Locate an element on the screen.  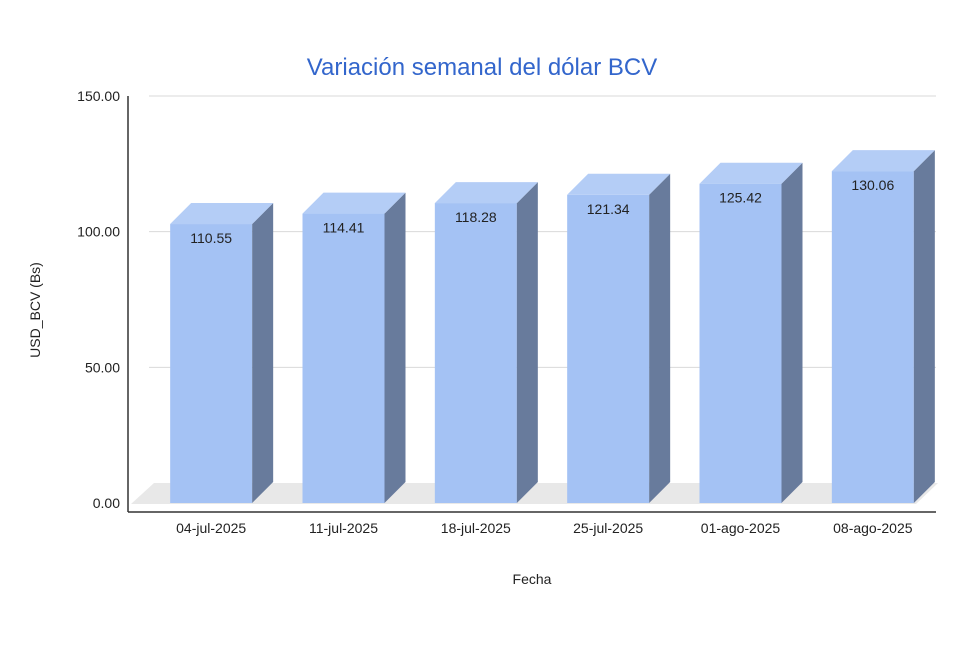
x-tick-label: 04-jul-2025 is located at coordinates (211, 528).